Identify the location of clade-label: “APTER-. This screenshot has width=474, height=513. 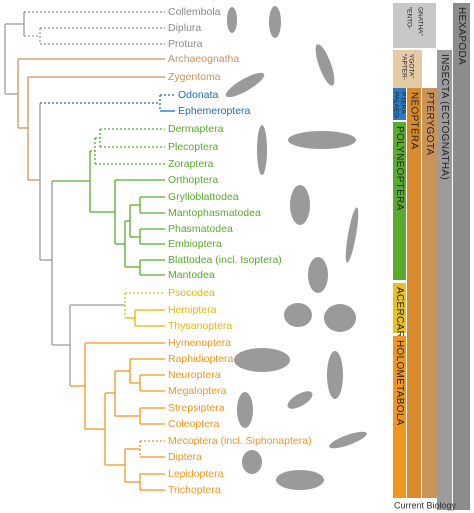
(403, 67).